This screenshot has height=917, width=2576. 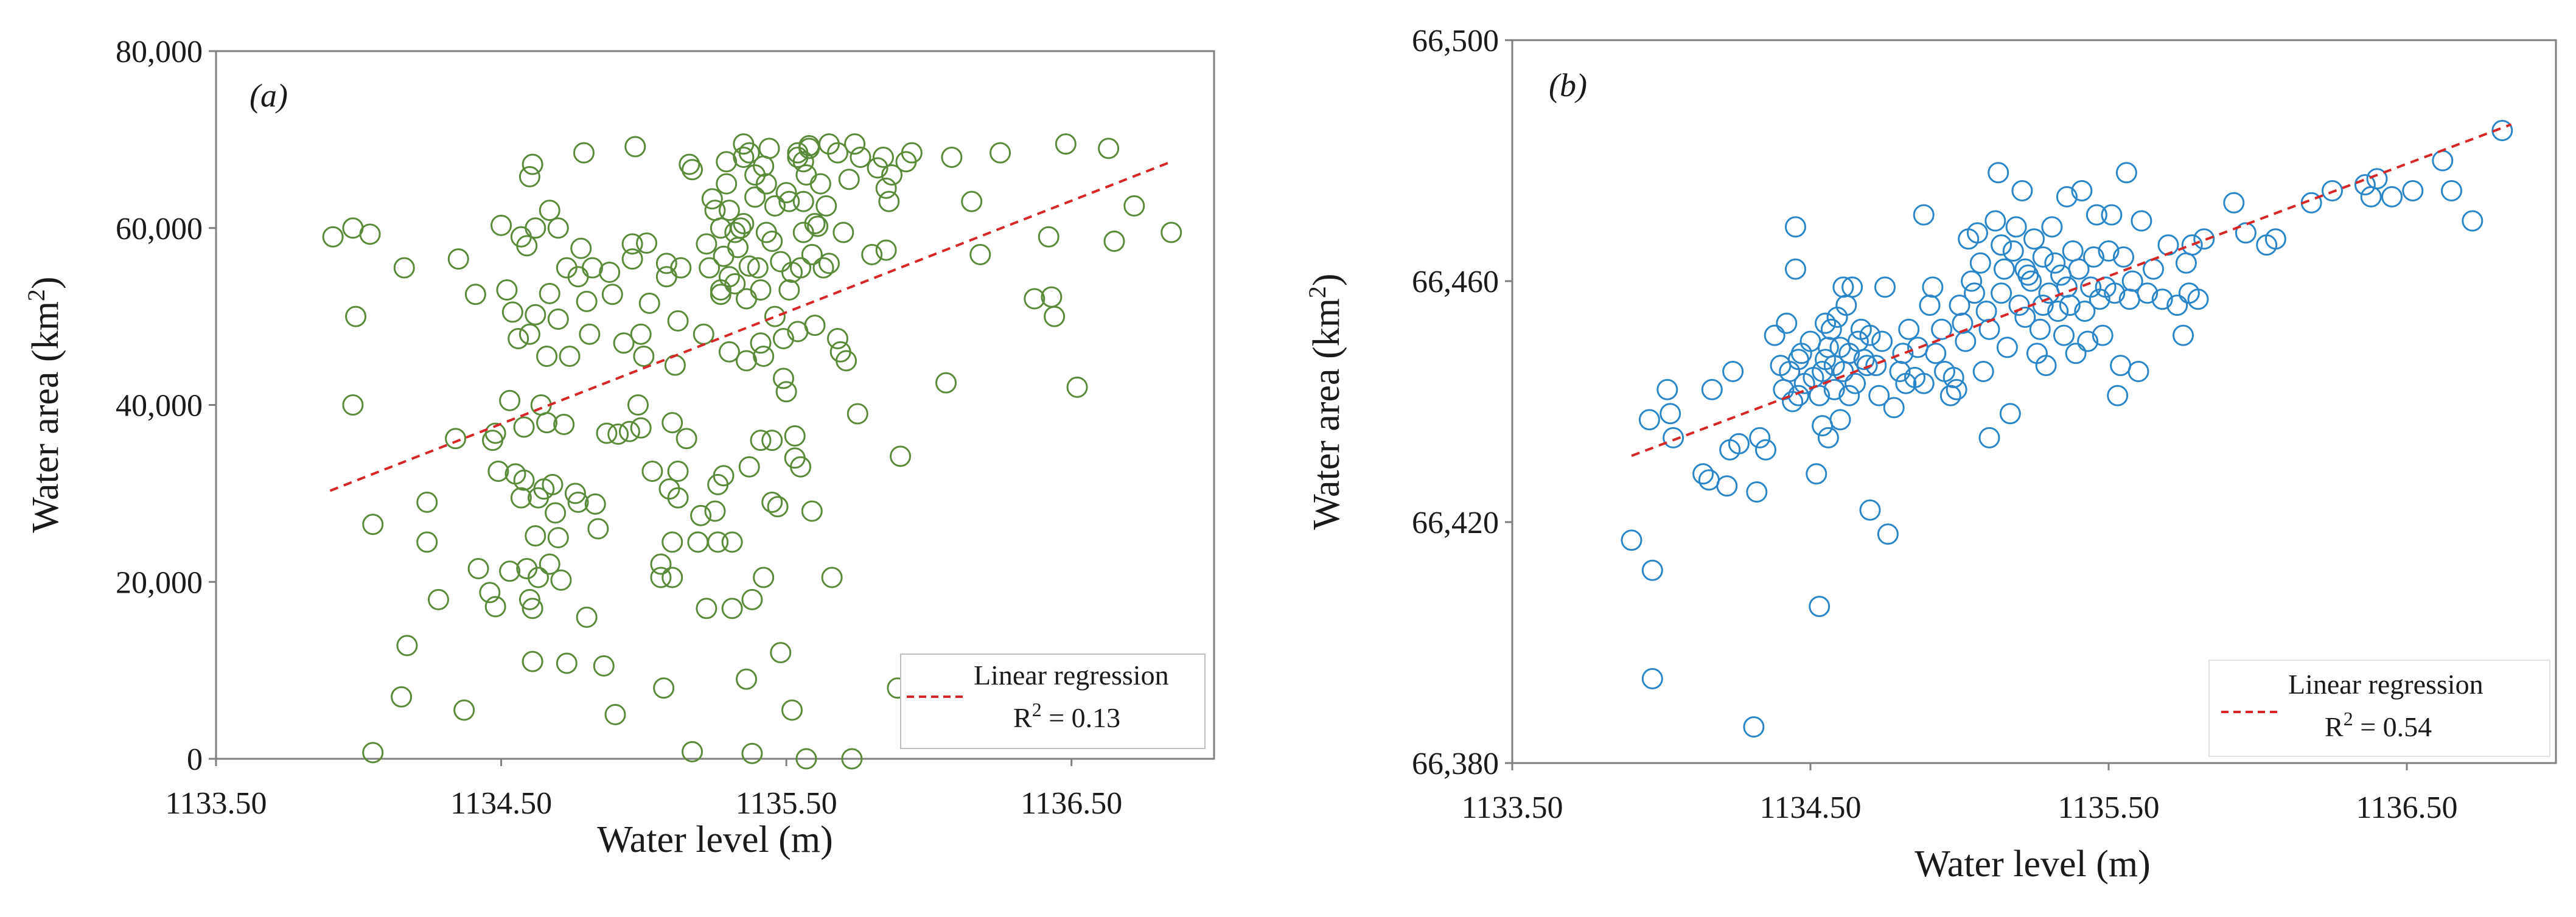 I want to click on x-tick-label: 1135.50, so click(x=2108, y=807).